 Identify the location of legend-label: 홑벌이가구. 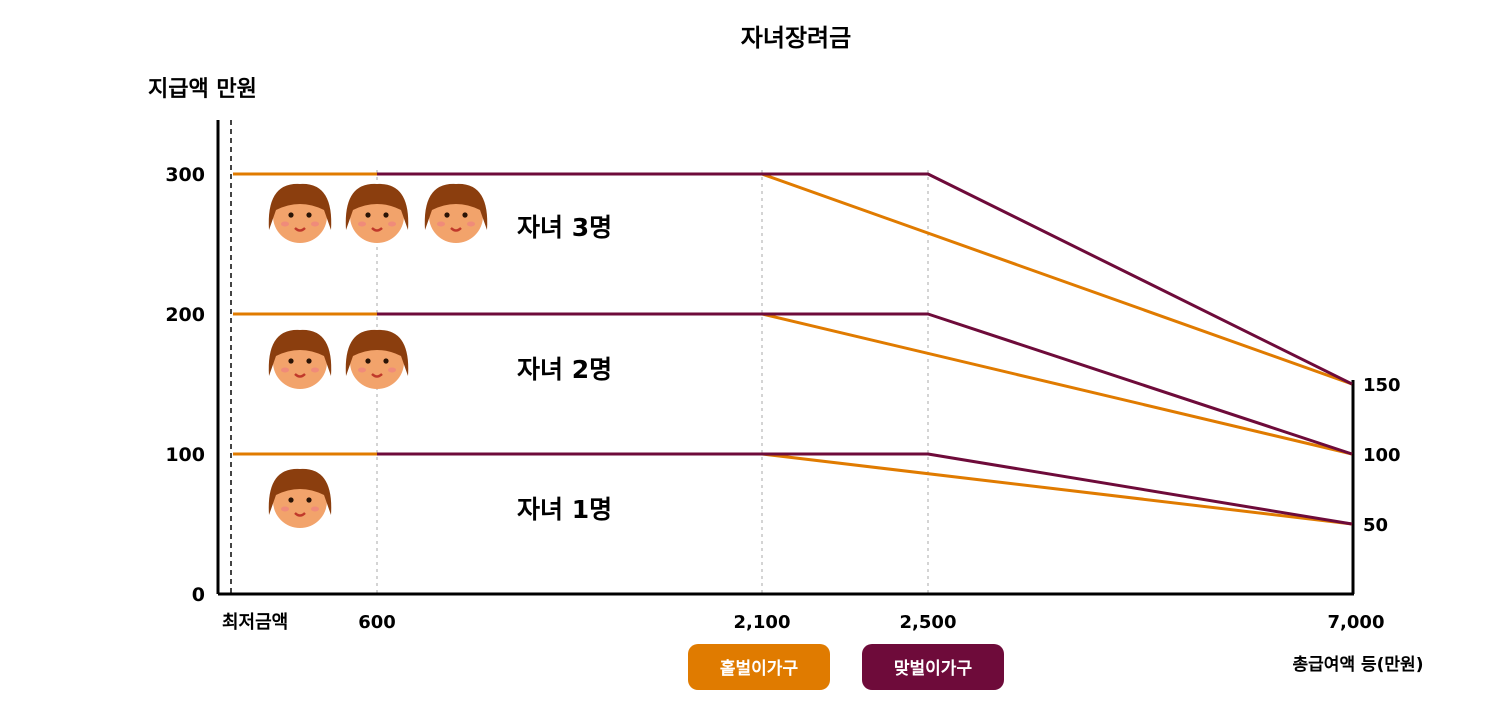
(759, 668).